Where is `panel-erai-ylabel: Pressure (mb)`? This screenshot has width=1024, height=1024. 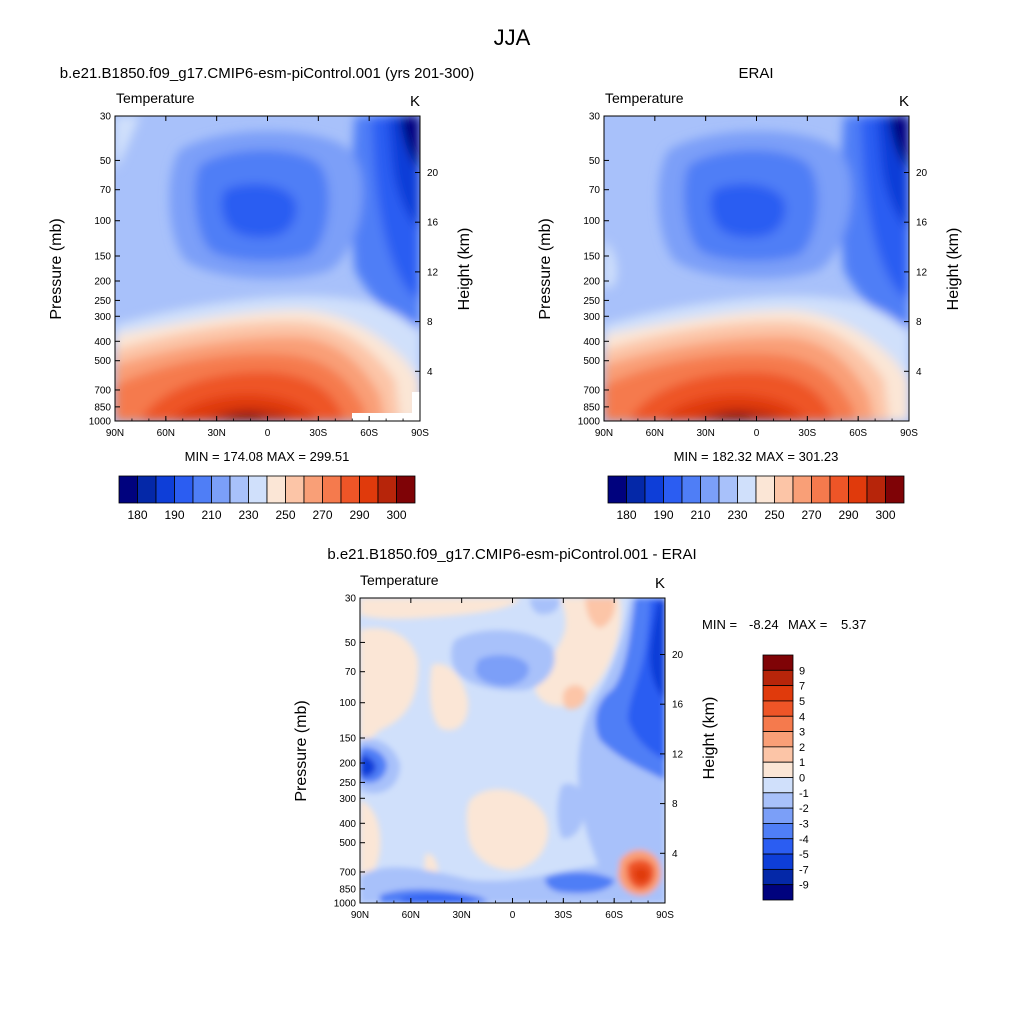
panel-erai-ylabel: Pressure (mb) is located at coordinates (545, 268).